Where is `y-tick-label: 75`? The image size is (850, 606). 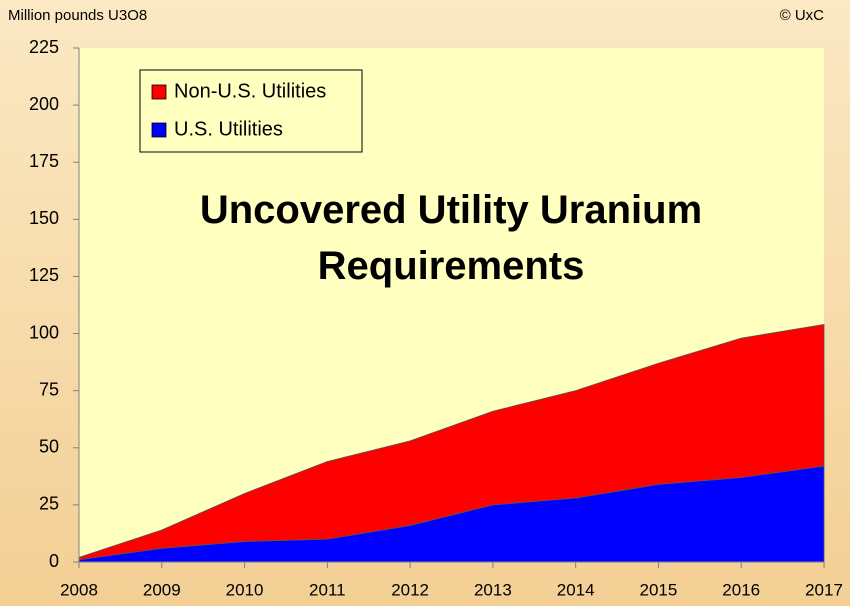 y-tick-label: 75 is located at coordinates (49, 389).